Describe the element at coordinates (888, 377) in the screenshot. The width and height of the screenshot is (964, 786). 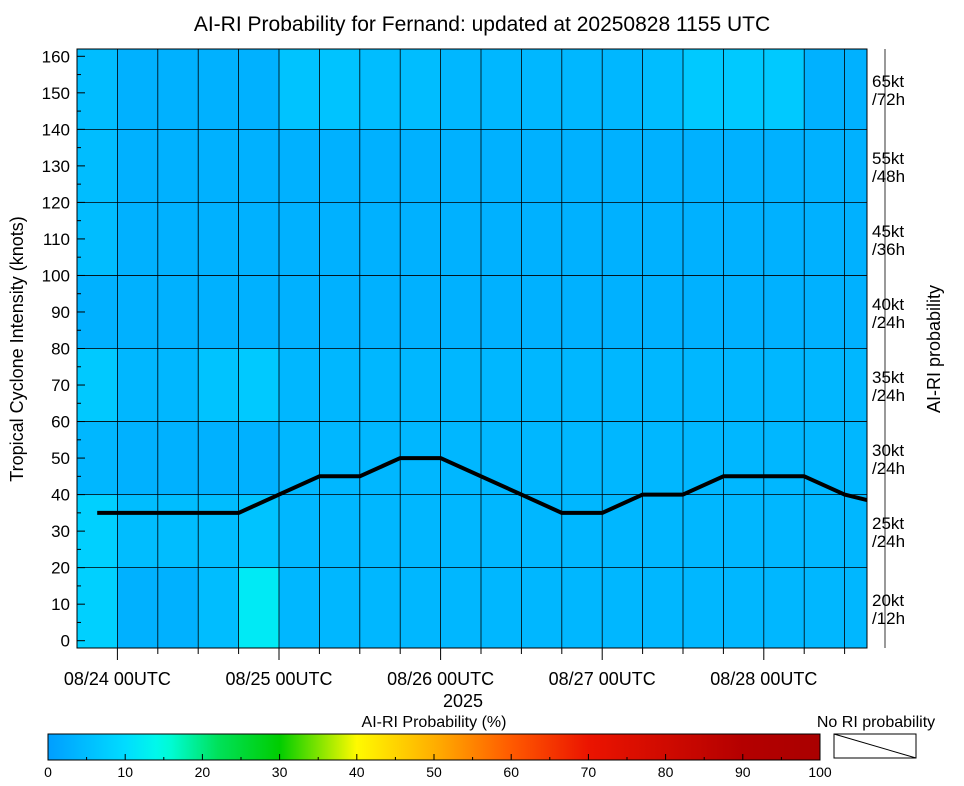
I see `band-label-threshold: 35kt` at that location.